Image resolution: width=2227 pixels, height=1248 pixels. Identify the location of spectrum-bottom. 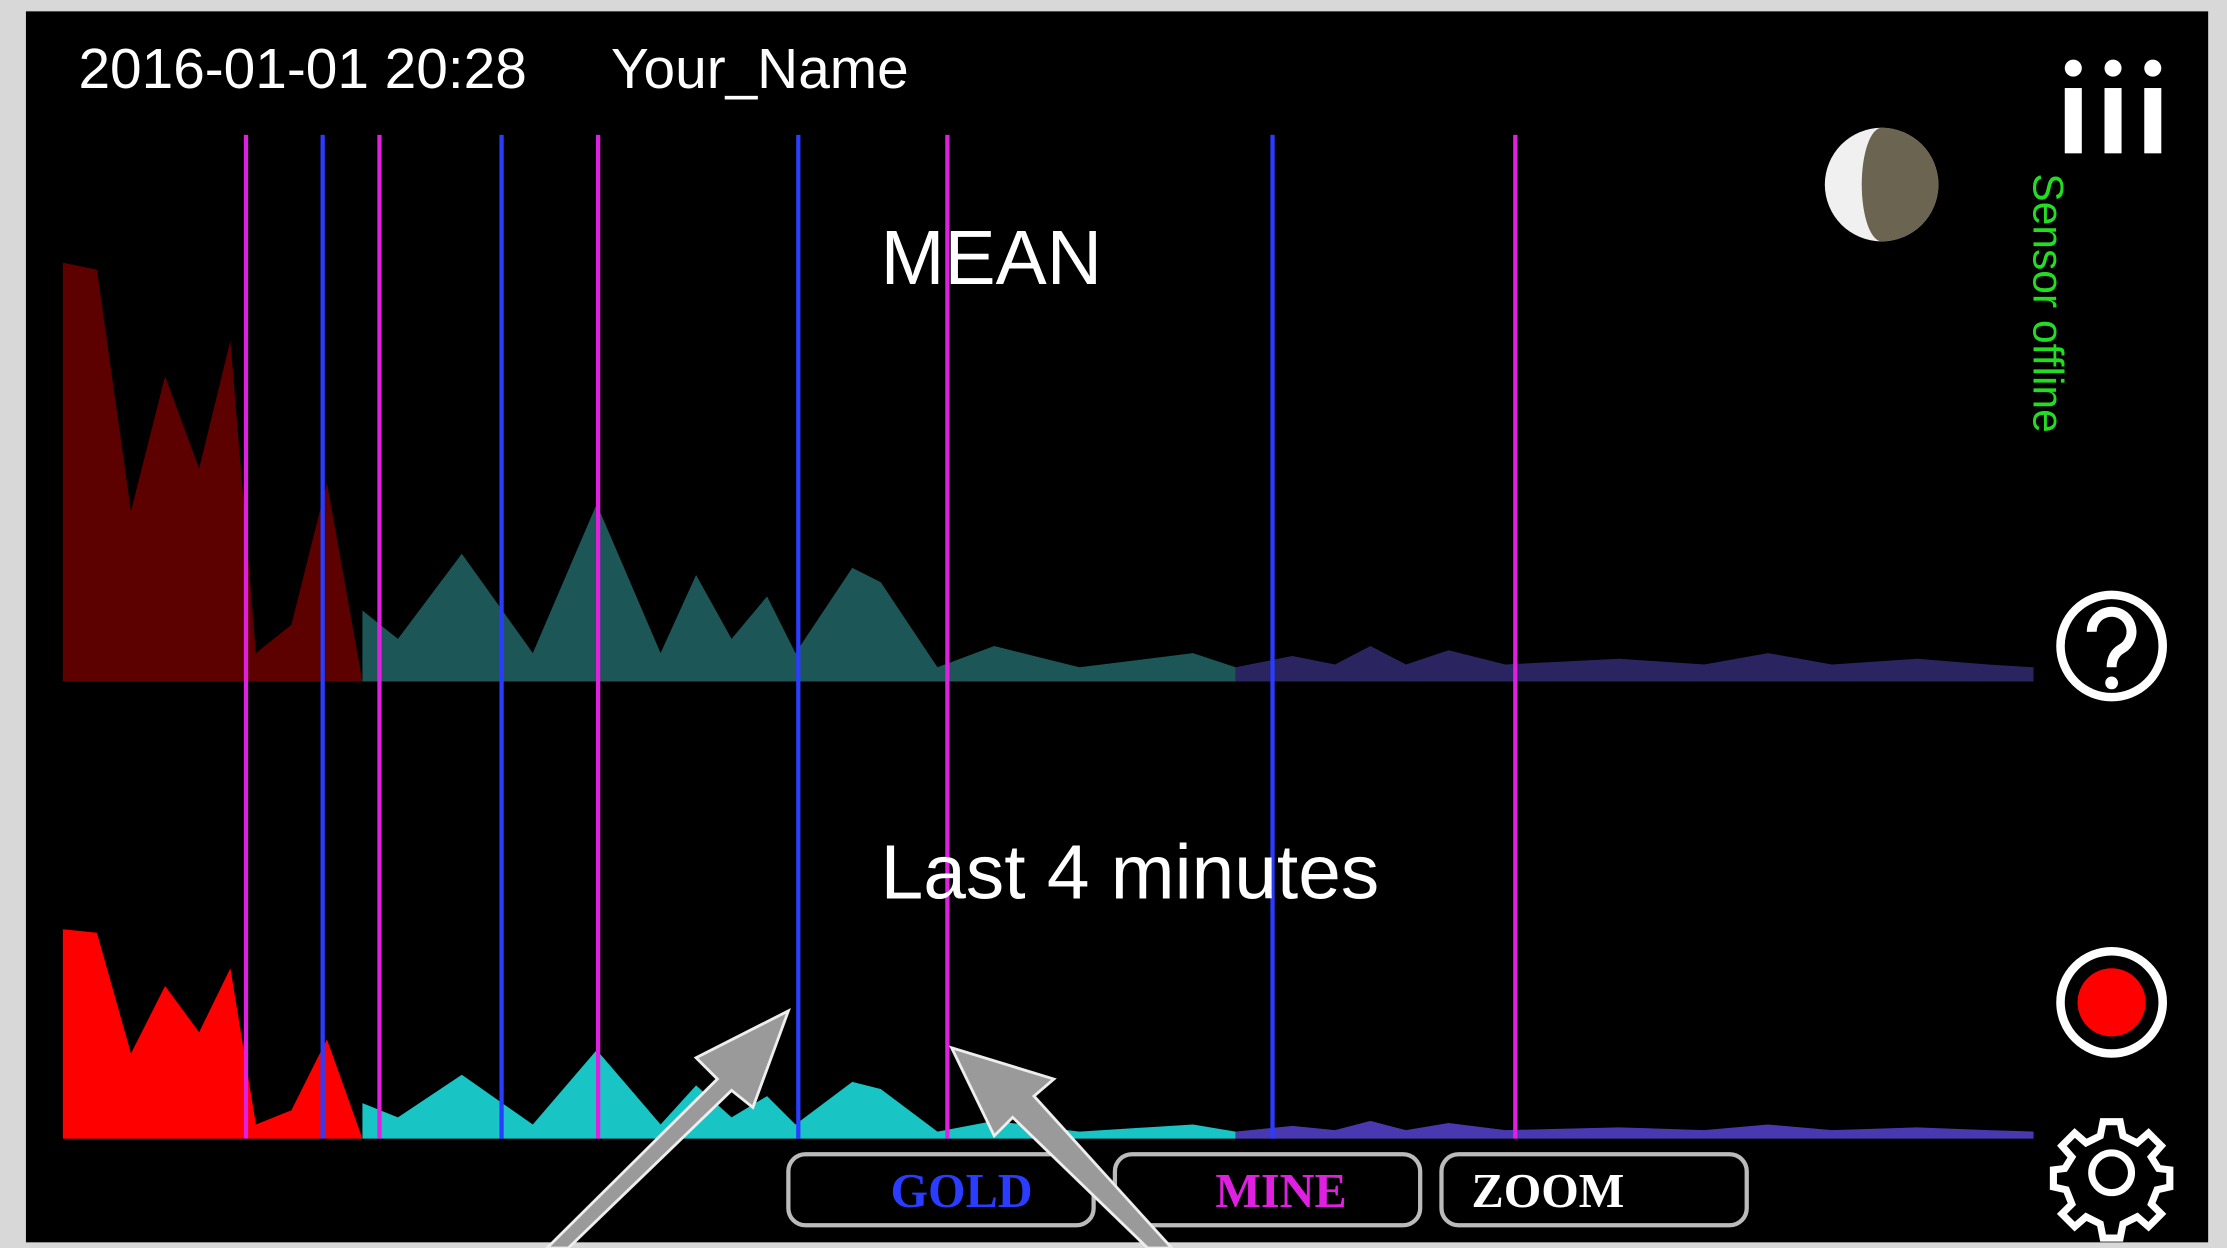
(1048, 1034).